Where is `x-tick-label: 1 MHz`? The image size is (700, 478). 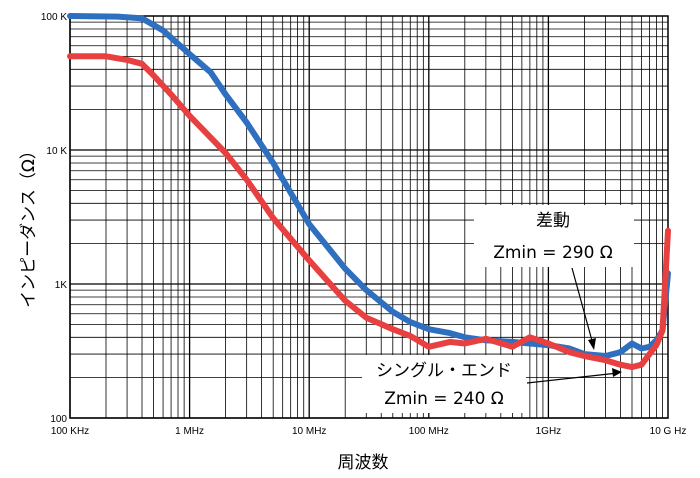 x-tick-label: 1 MHz is located at coordinates (189, 431).